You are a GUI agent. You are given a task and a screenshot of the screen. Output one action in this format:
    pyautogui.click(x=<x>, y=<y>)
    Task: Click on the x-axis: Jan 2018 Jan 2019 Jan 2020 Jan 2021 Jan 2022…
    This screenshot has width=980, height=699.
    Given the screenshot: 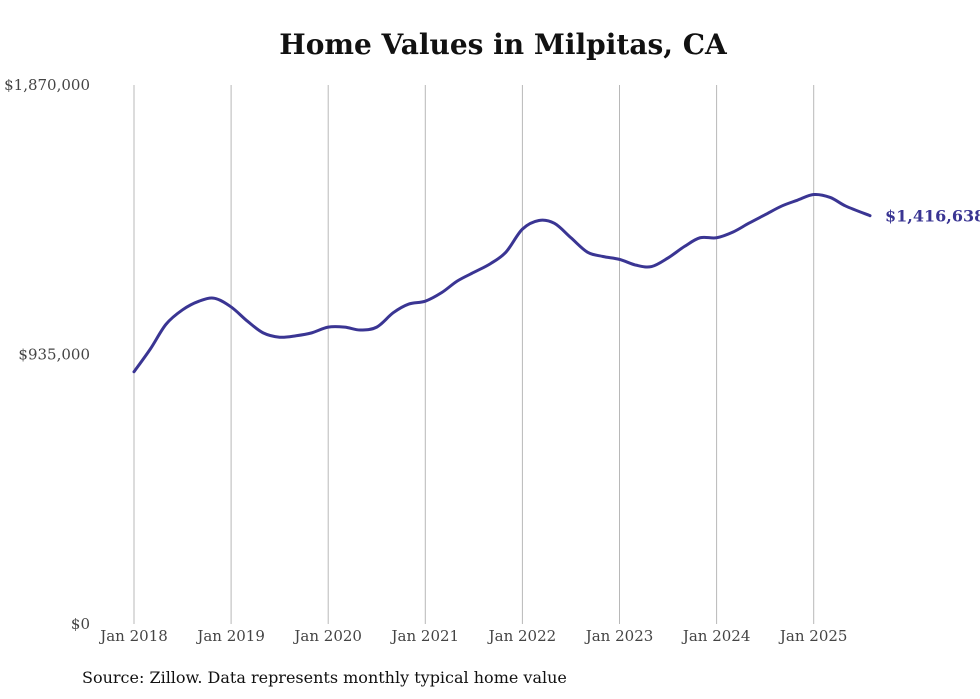 What is the action you would take?
    pyautogui.click(x=472, y=636)
    